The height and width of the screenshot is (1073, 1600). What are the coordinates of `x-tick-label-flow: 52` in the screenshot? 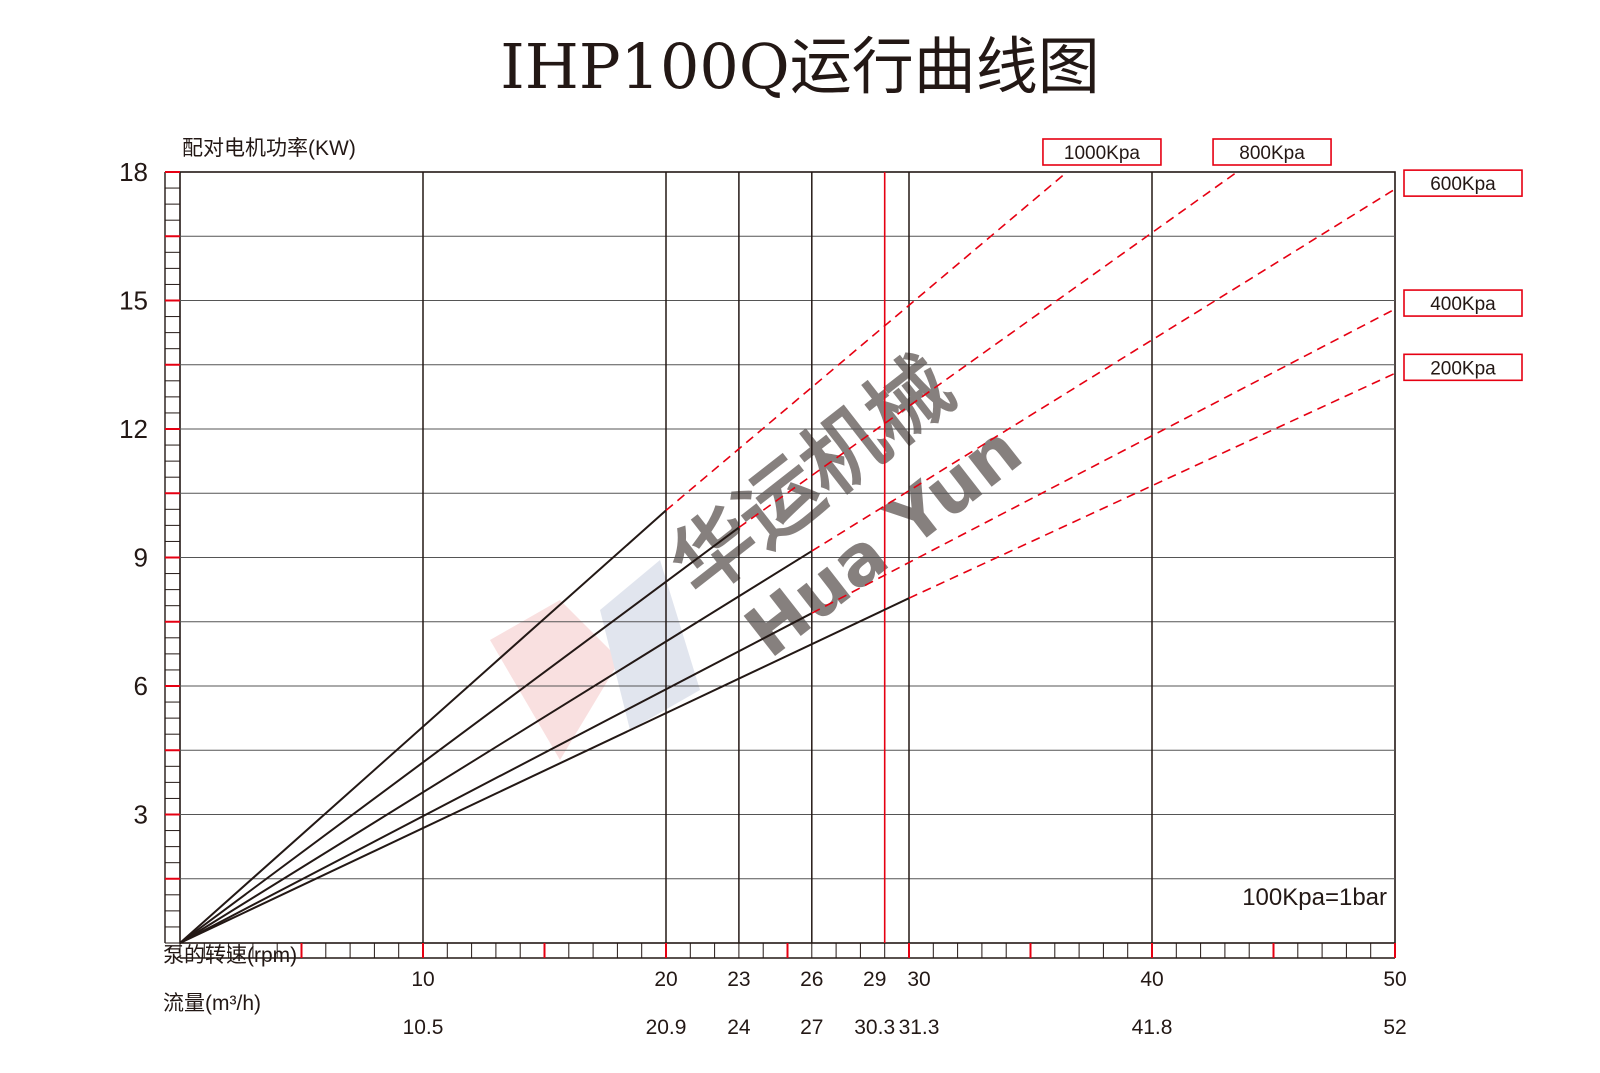 It's located at (1394, 1027).